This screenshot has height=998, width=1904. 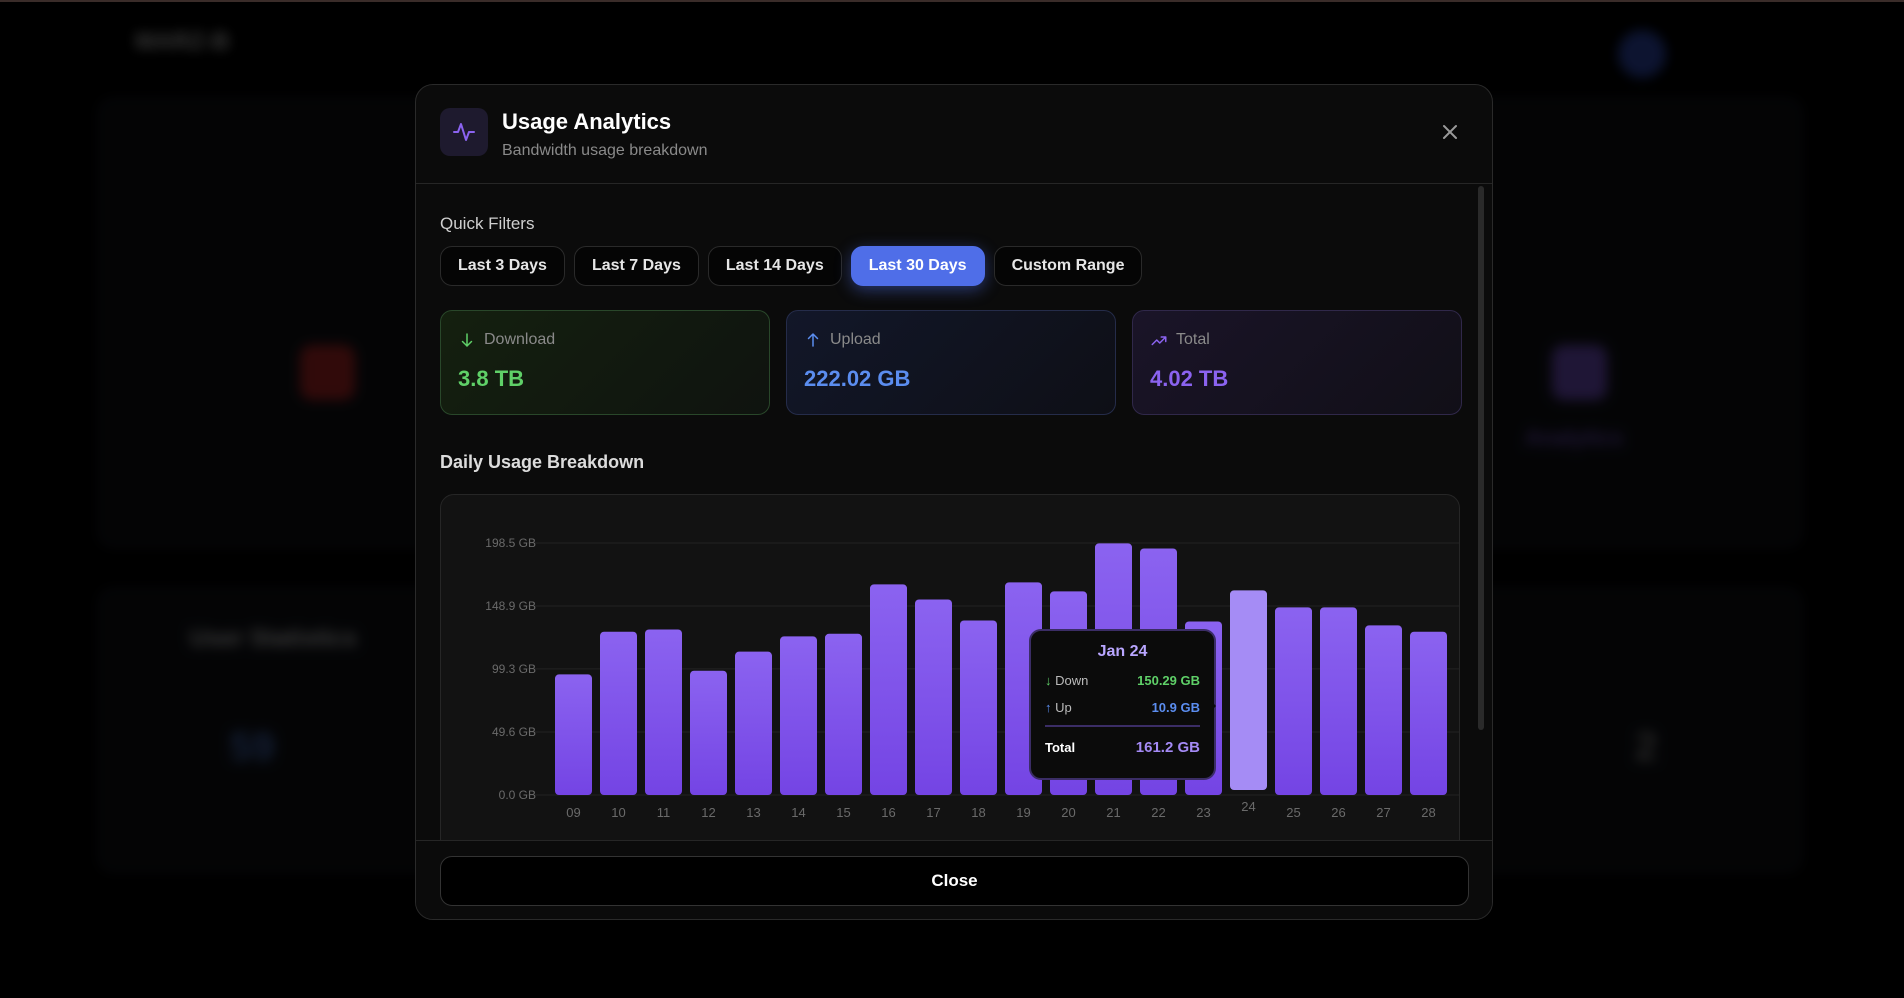 What do you see at coordinates (1248, 806) in the screenshot?
I see `x-tick-label: 24` at bounding box center [1248, 806].